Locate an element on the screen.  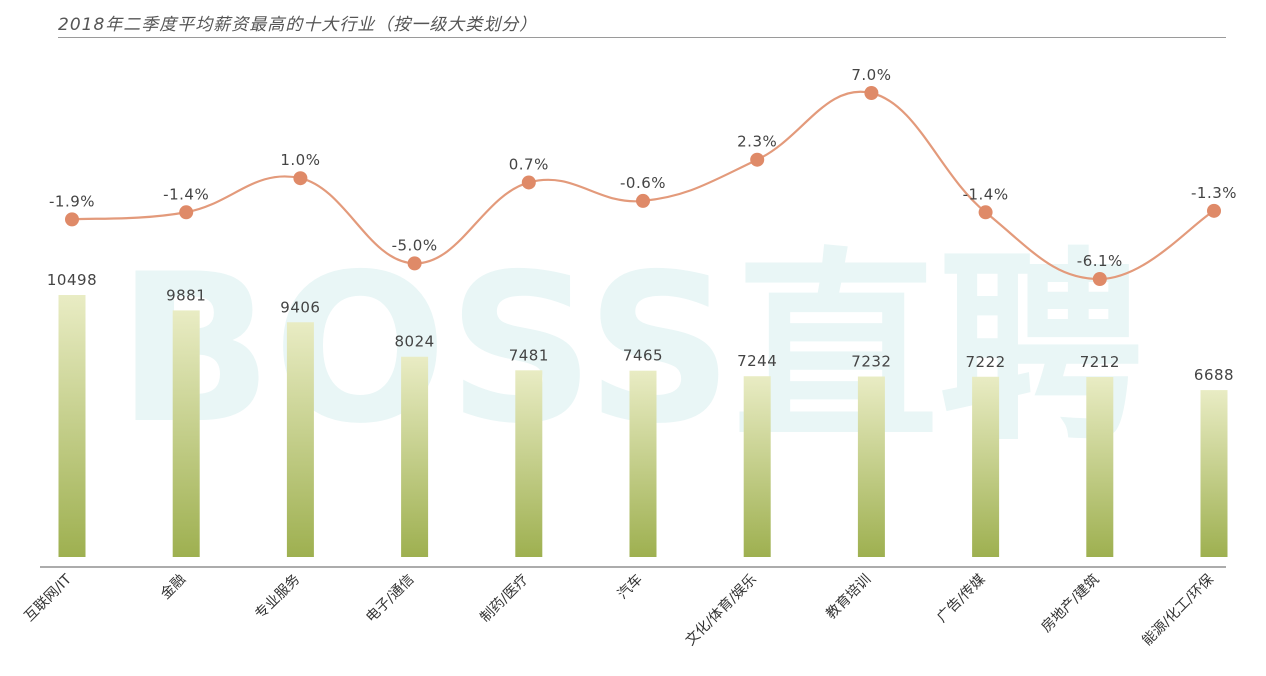
growth-value-label: -1.3% is located at coordinates (1214, 193).